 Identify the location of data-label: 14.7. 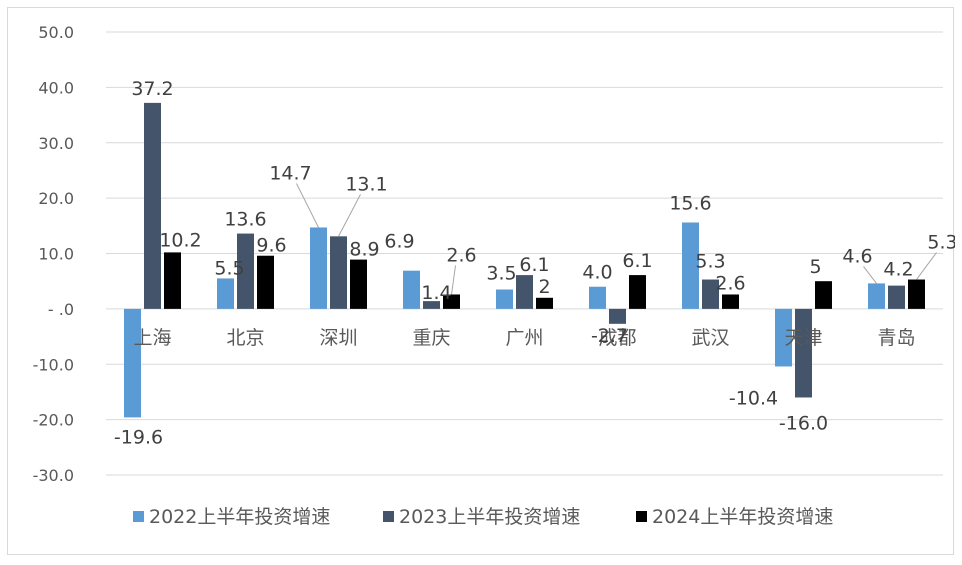
(290, 173).